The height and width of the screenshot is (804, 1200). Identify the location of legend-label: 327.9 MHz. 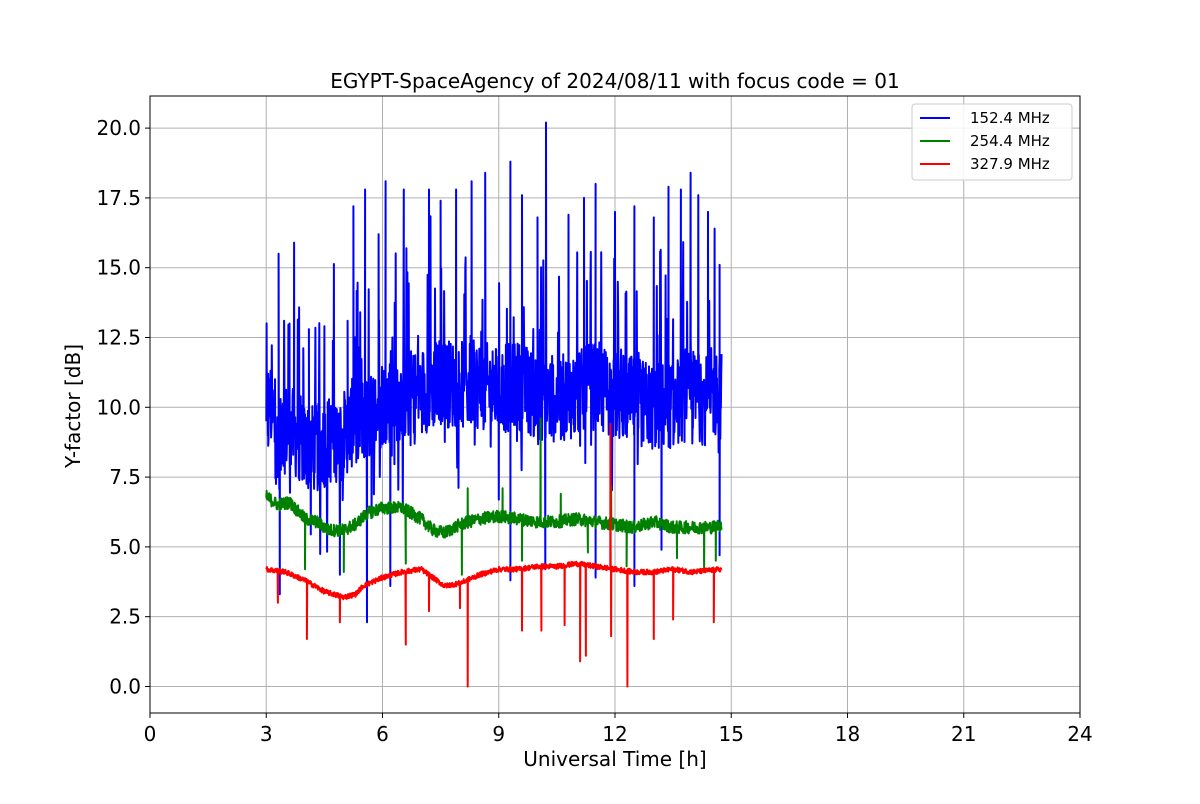
(1010, 164).